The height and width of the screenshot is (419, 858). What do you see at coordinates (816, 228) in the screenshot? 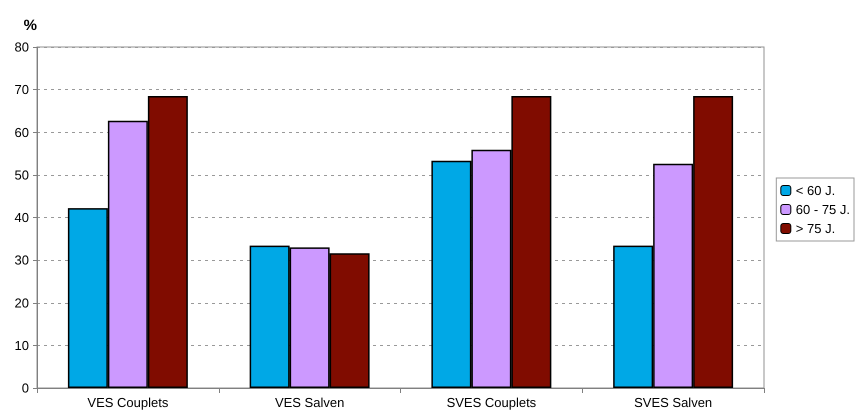
I see `legend-label: > 75 J.` at bounding box center [816, 228].